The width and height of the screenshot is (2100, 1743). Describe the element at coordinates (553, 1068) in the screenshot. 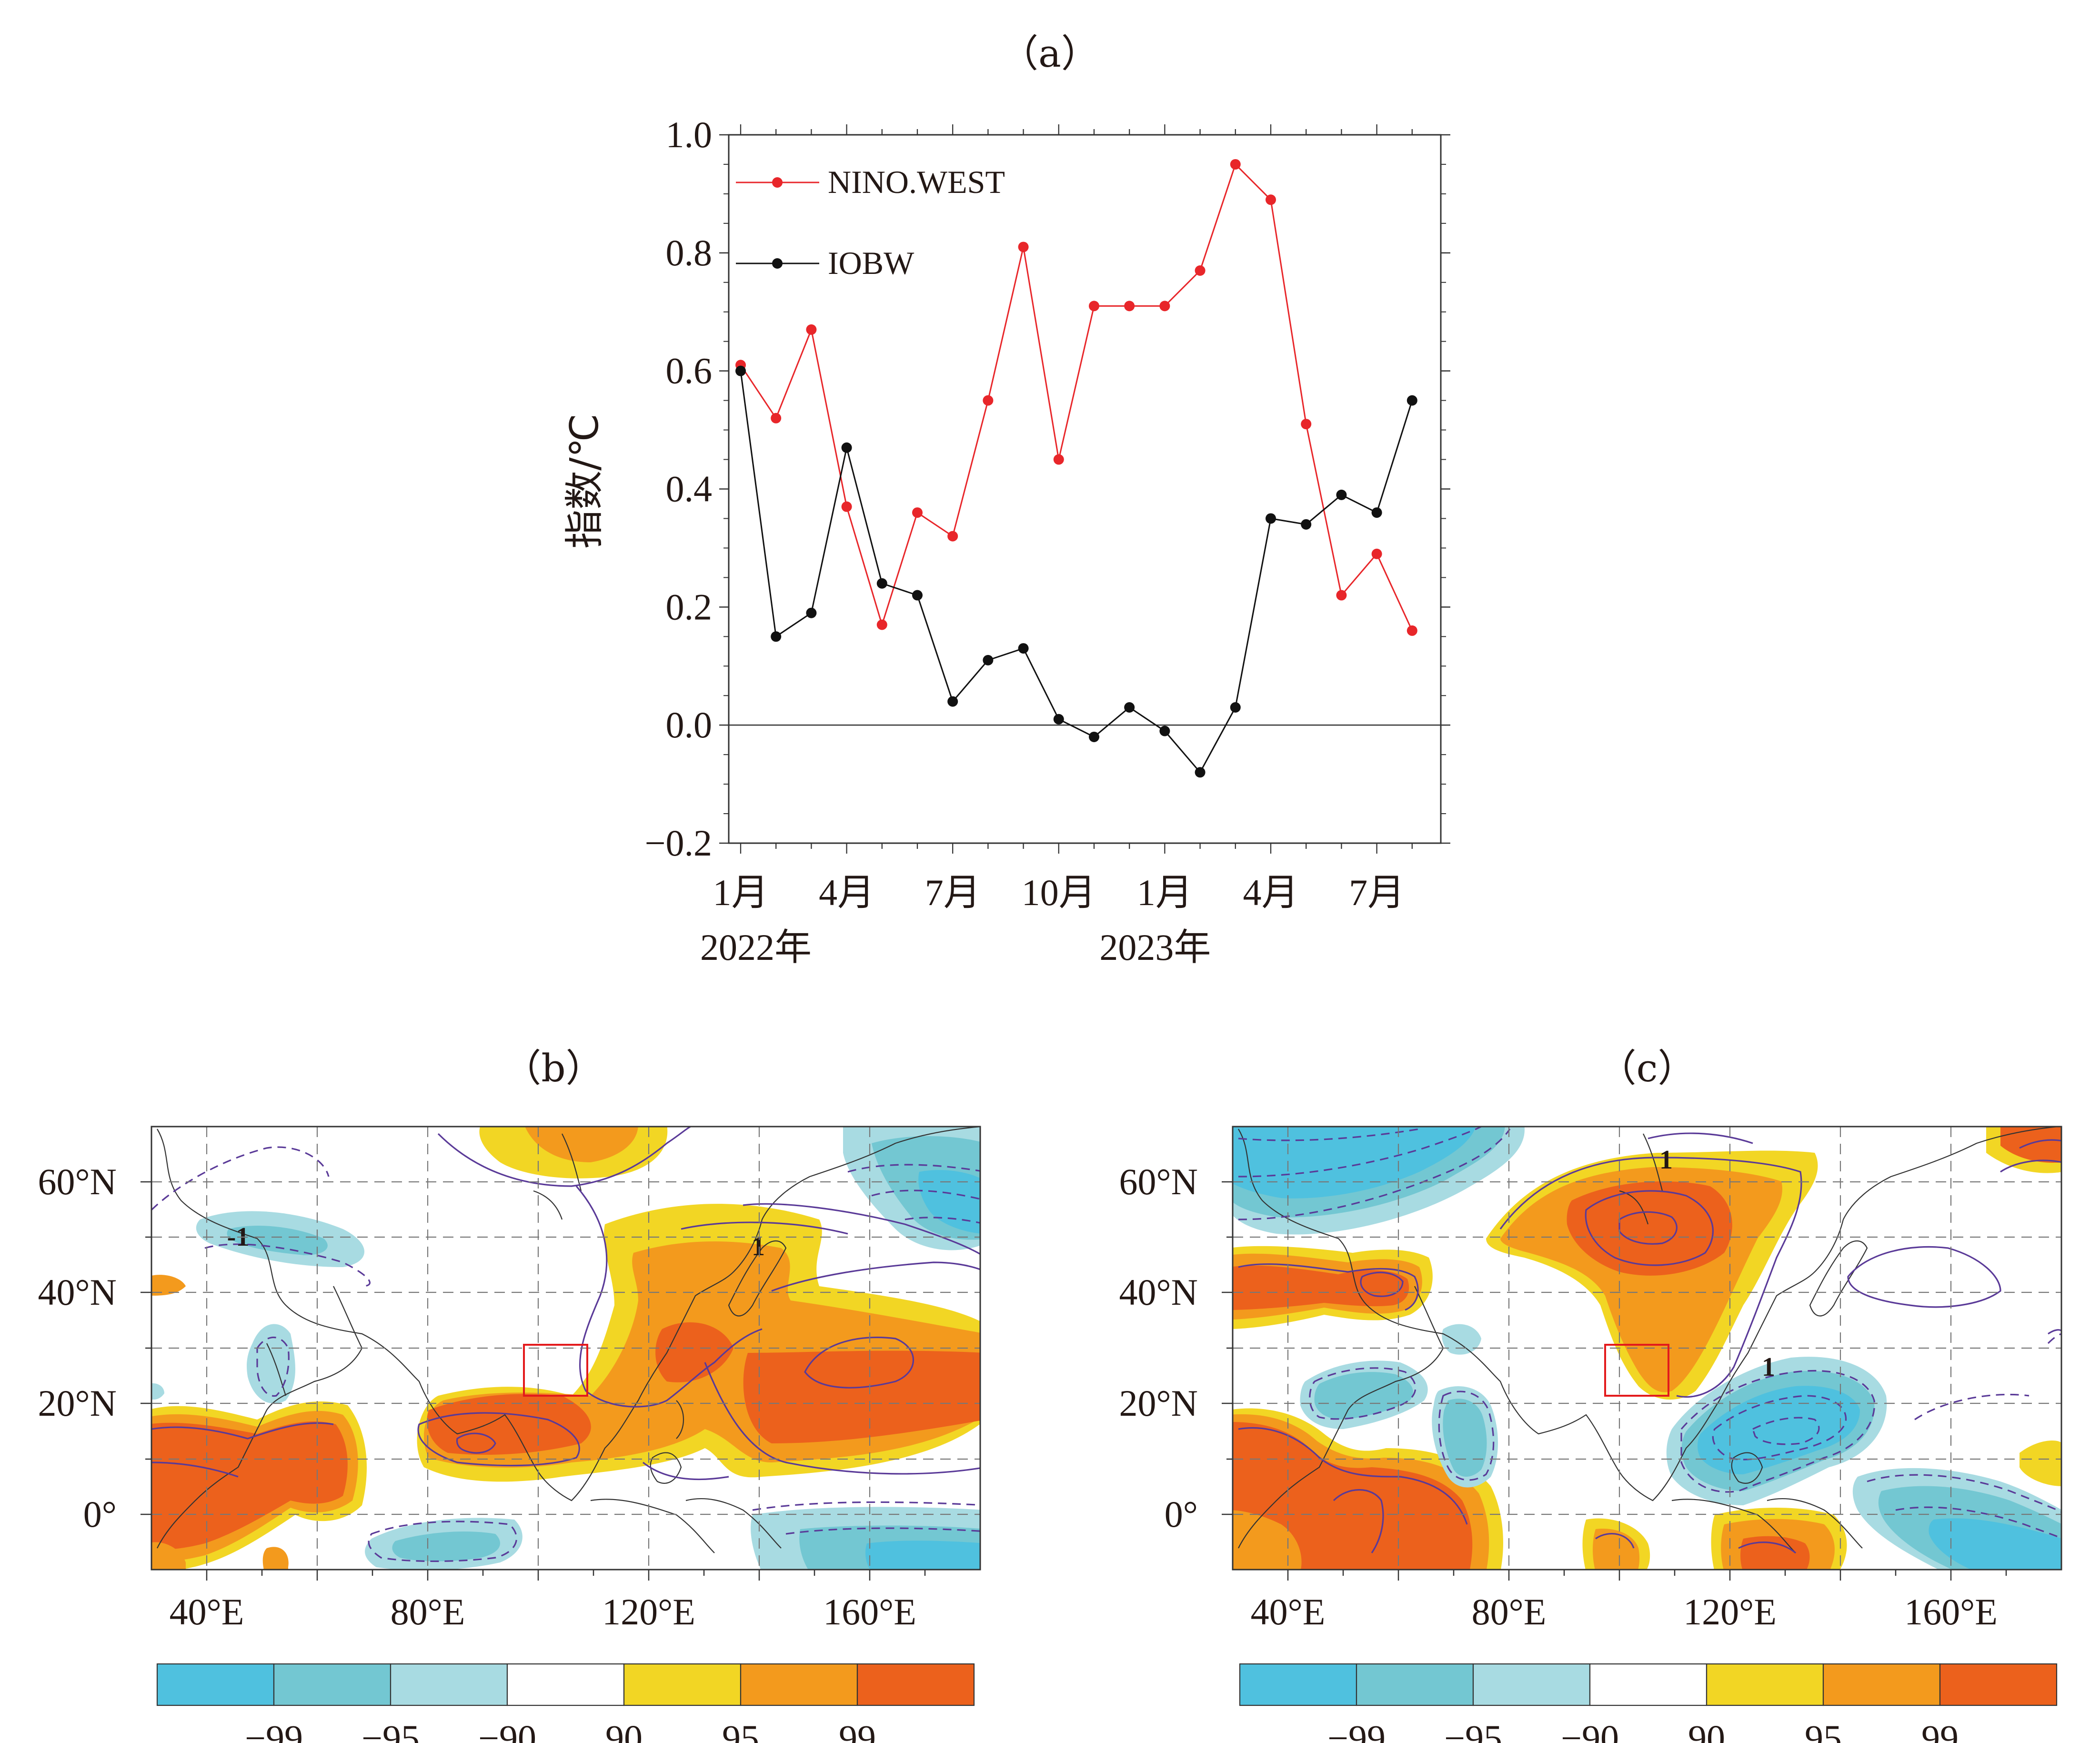

I see `panel-b-title: （b）` at that location.